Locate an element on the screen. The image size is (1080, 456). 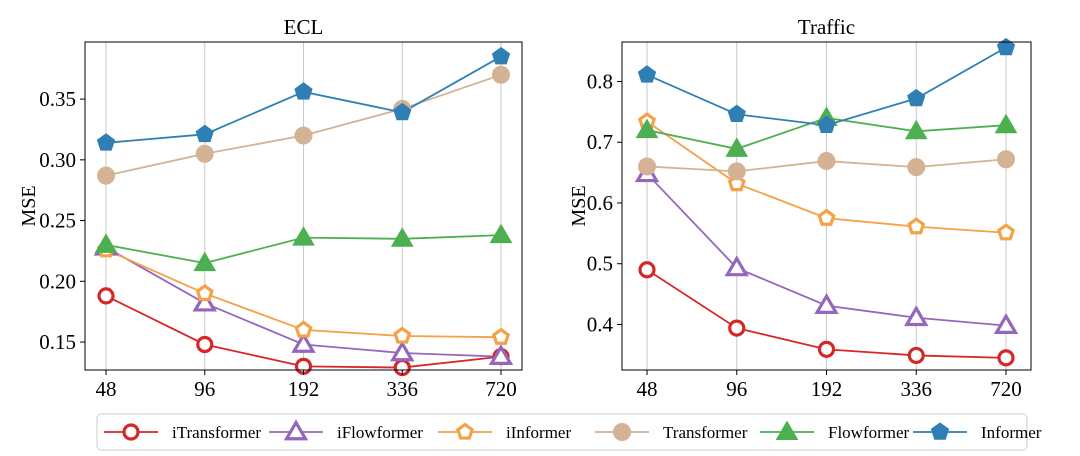
legend-label-transformer: Transformer is located at coordinates (705, 432).